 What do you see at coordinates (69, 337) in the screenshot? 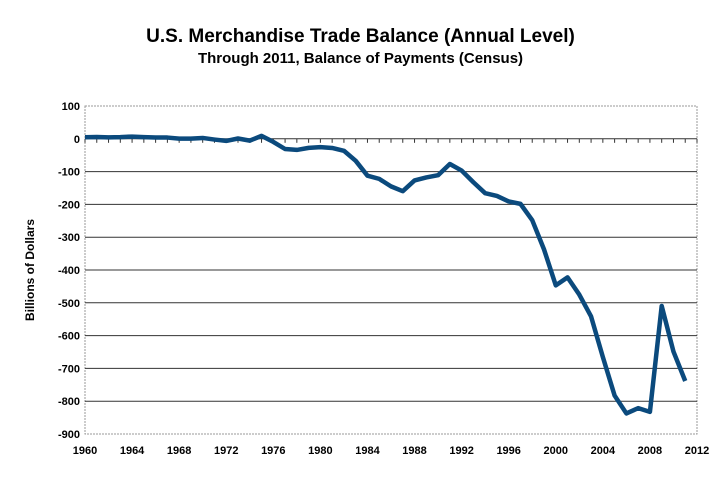
I see `y-tick-label: -600` at bounding box center [69, 337].